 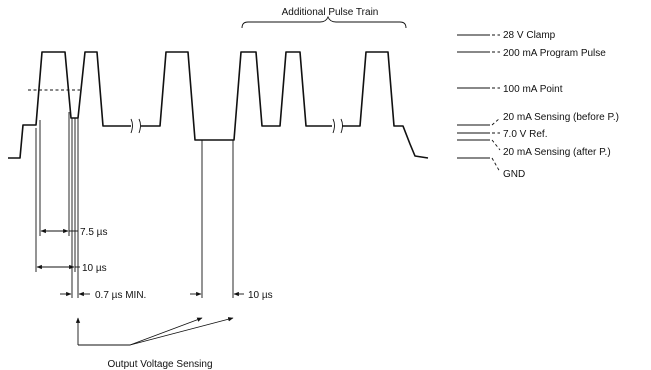 I want to click on additional-pulse-train-label: Additional Pulse Train, so click(x=330, y=12).